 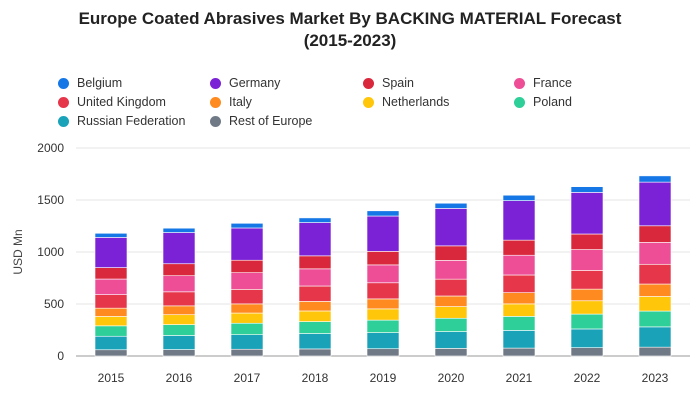 I want to click on bar-segment-spain-2017, so click(x=247, y=266).